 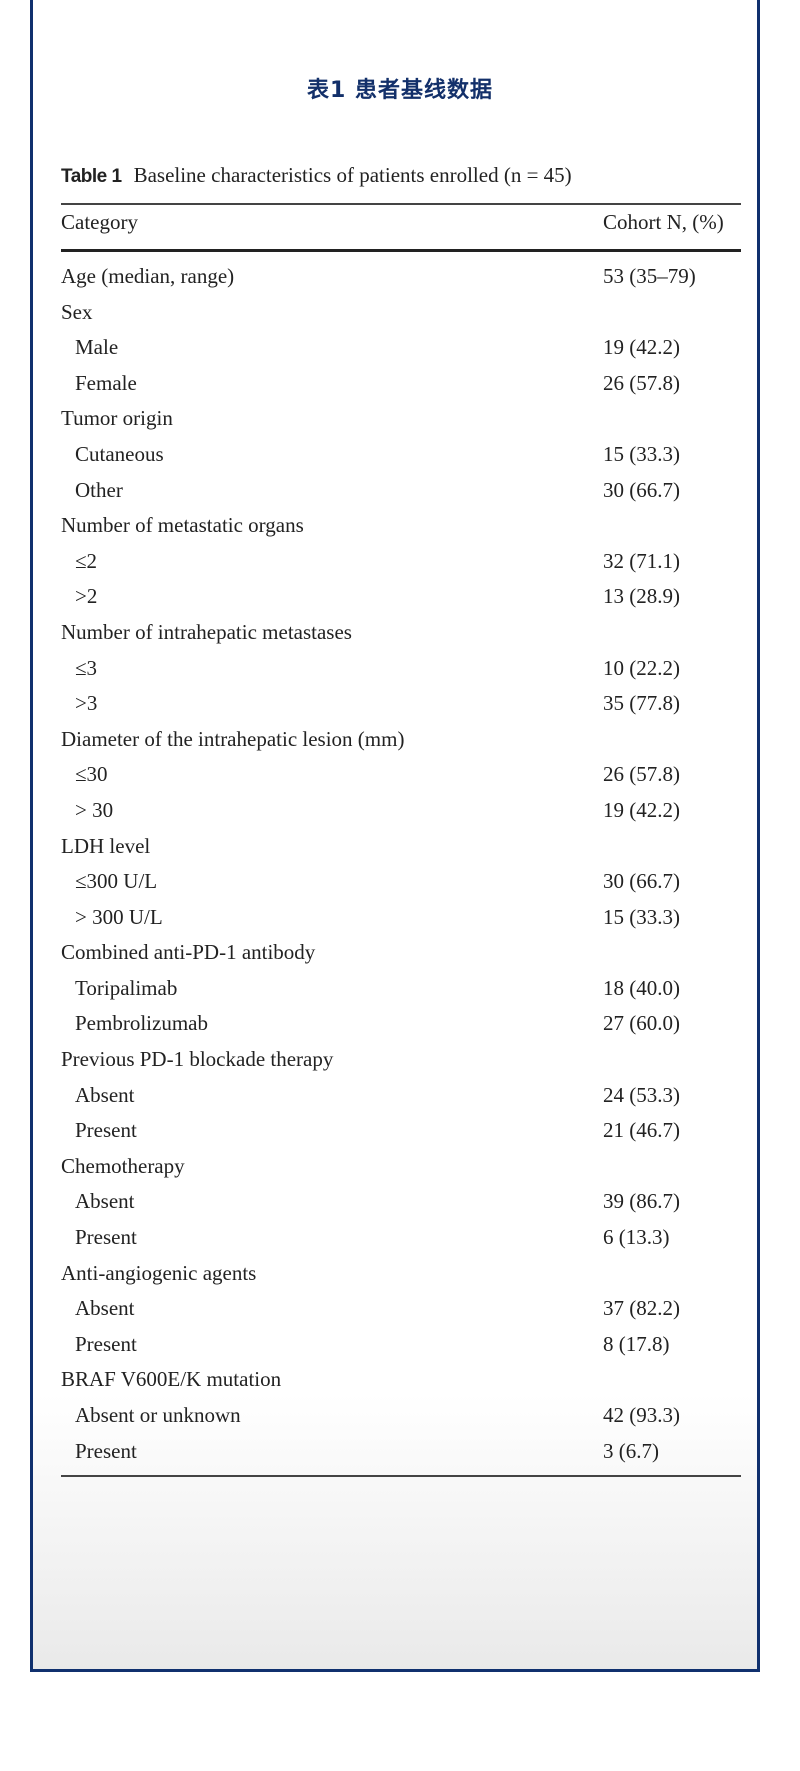 What do you see at coordinates (401, 1311) in the screenshot?
I see `table-row: Absent 37 (82.2)` at bounding box center [401, 1311].